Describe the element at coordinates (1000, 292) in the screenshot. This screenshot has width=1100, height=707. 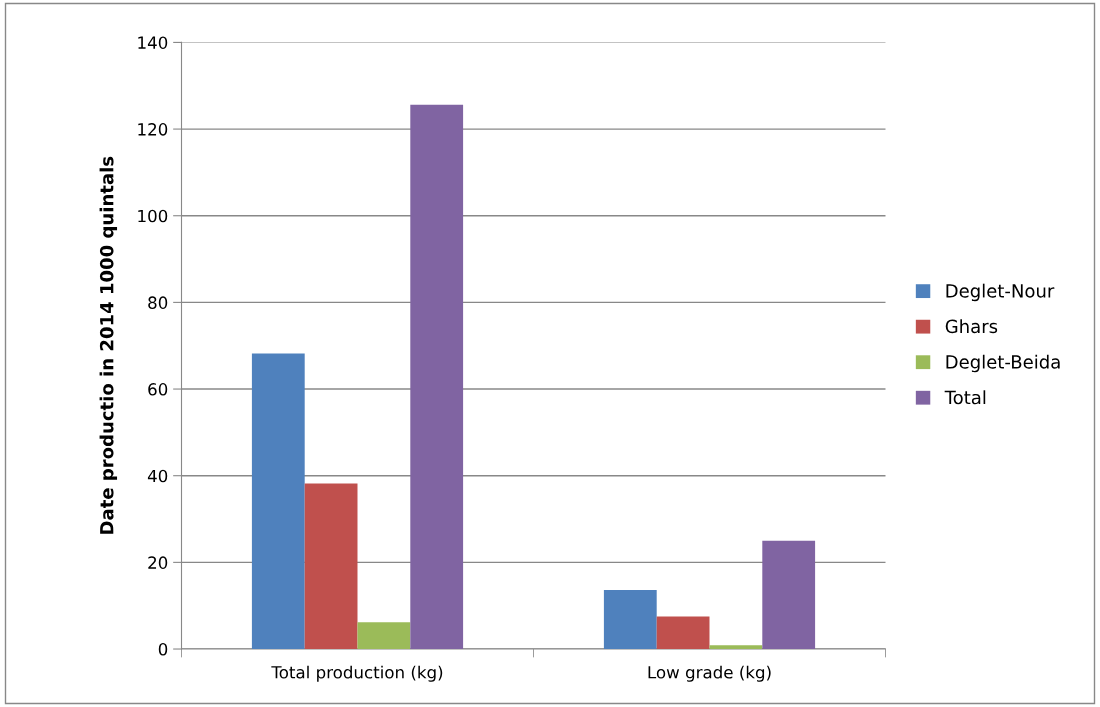
I see `legend-label: Deglet-Nour` at that location.